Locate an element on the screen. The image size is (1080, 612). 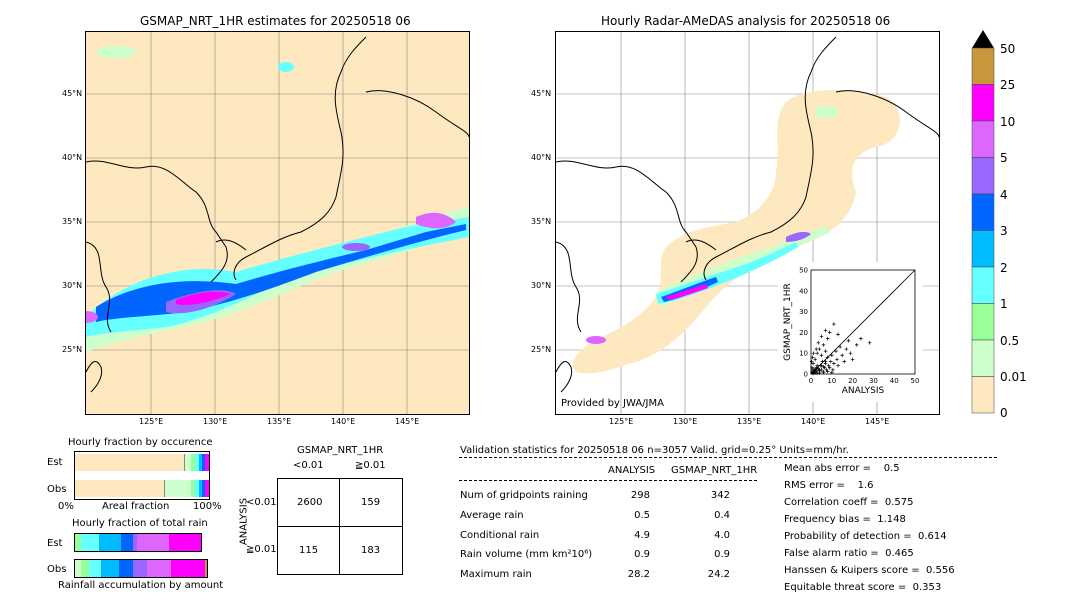
validation-header-rule is located at coordinates (728, 457).